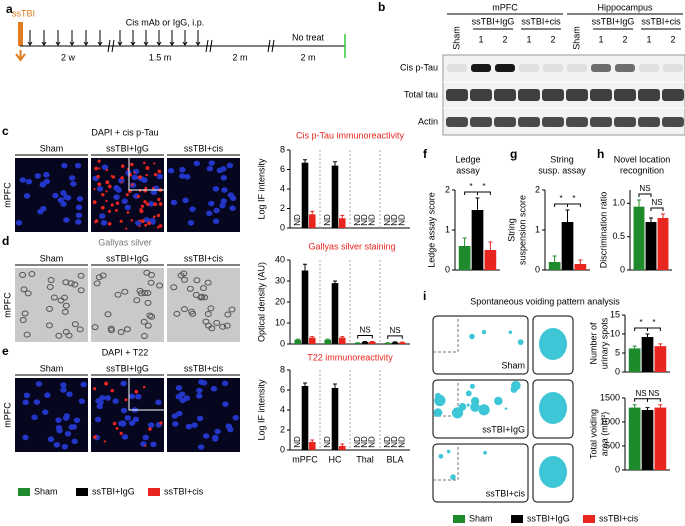 The image size is (685, 526). What do you see at coordinates (511, 230) in the screenshot?
I see `y-axis-label: String` at bounding box center [511, 230].